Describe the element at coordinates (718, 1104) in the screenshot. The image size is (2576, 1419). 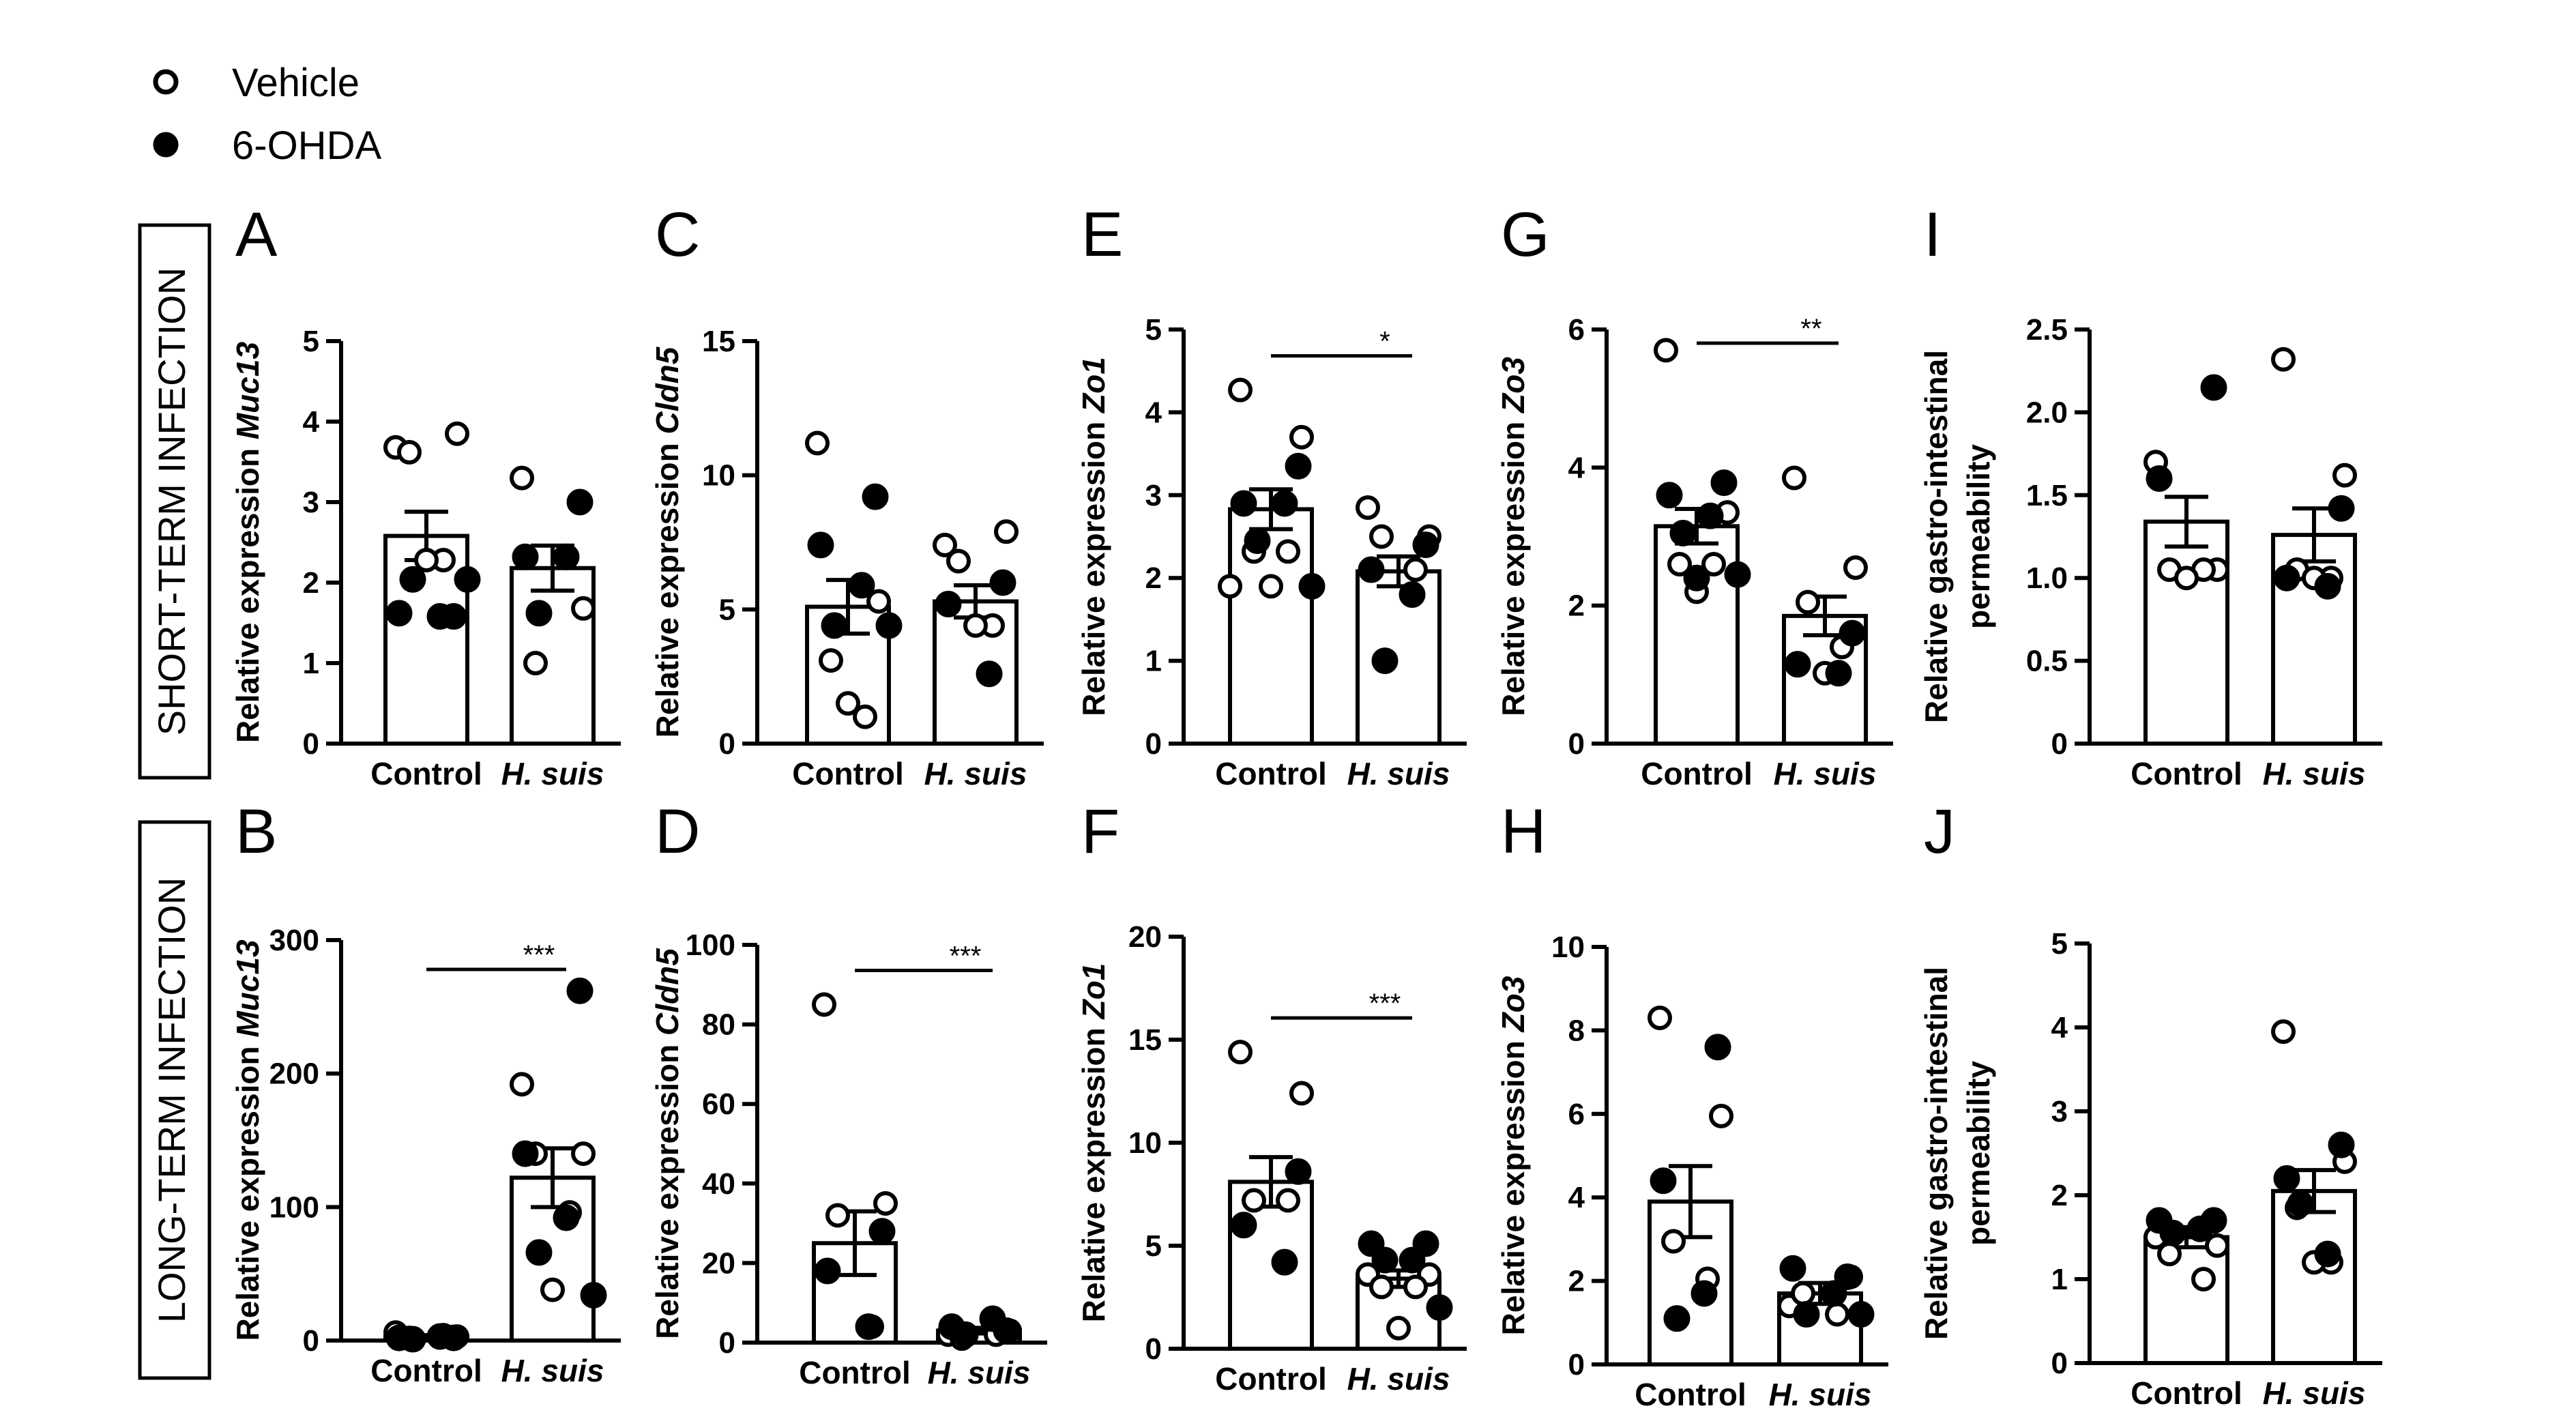
I see `y-tick-label: 60` at that location.